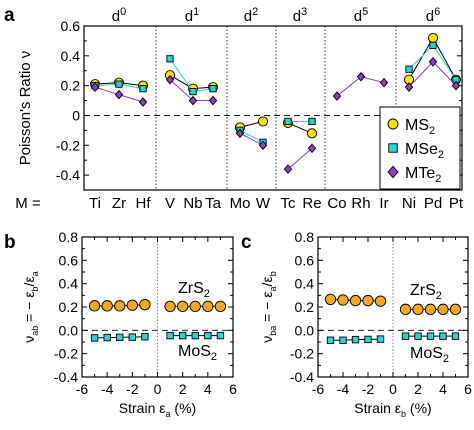 This screenshot has height=430, width=474. What do you see at coordinates (68, 175) in the screenshot?
I see `y-tick-label-a: -0.4` at bounding box center [68, 175].